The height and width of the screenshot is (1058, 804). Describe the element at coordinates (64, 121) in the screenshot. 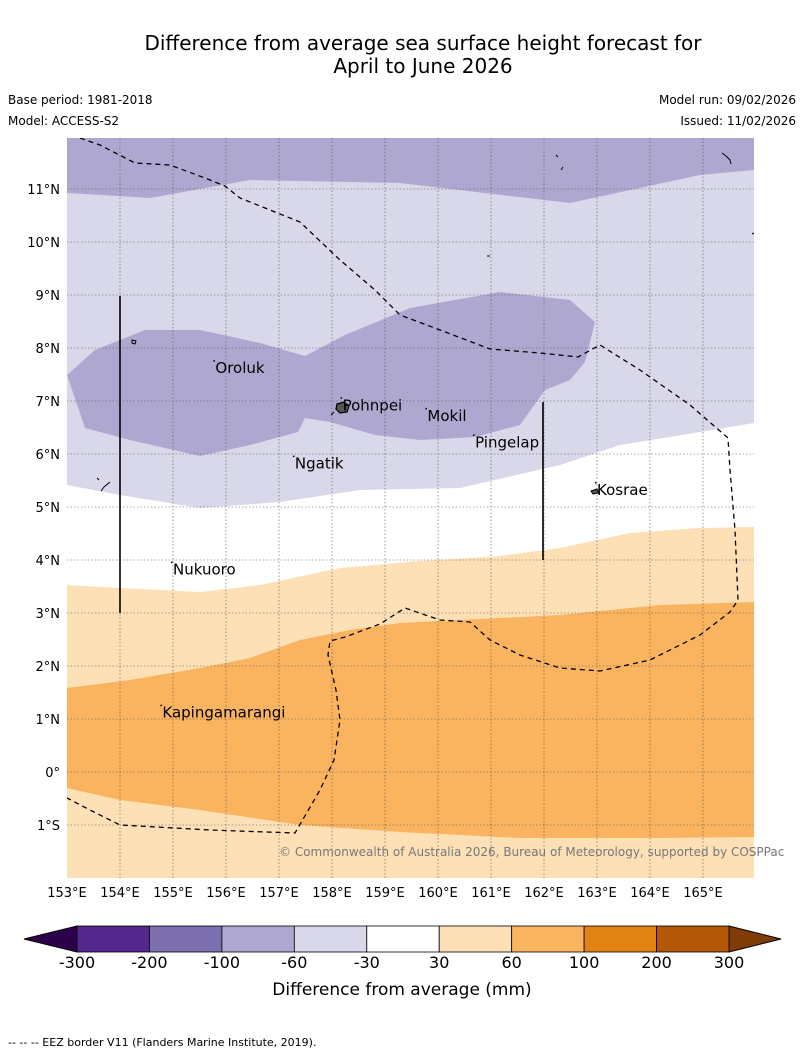

I see `model-name: Model: ACCESS-S2` at that location.